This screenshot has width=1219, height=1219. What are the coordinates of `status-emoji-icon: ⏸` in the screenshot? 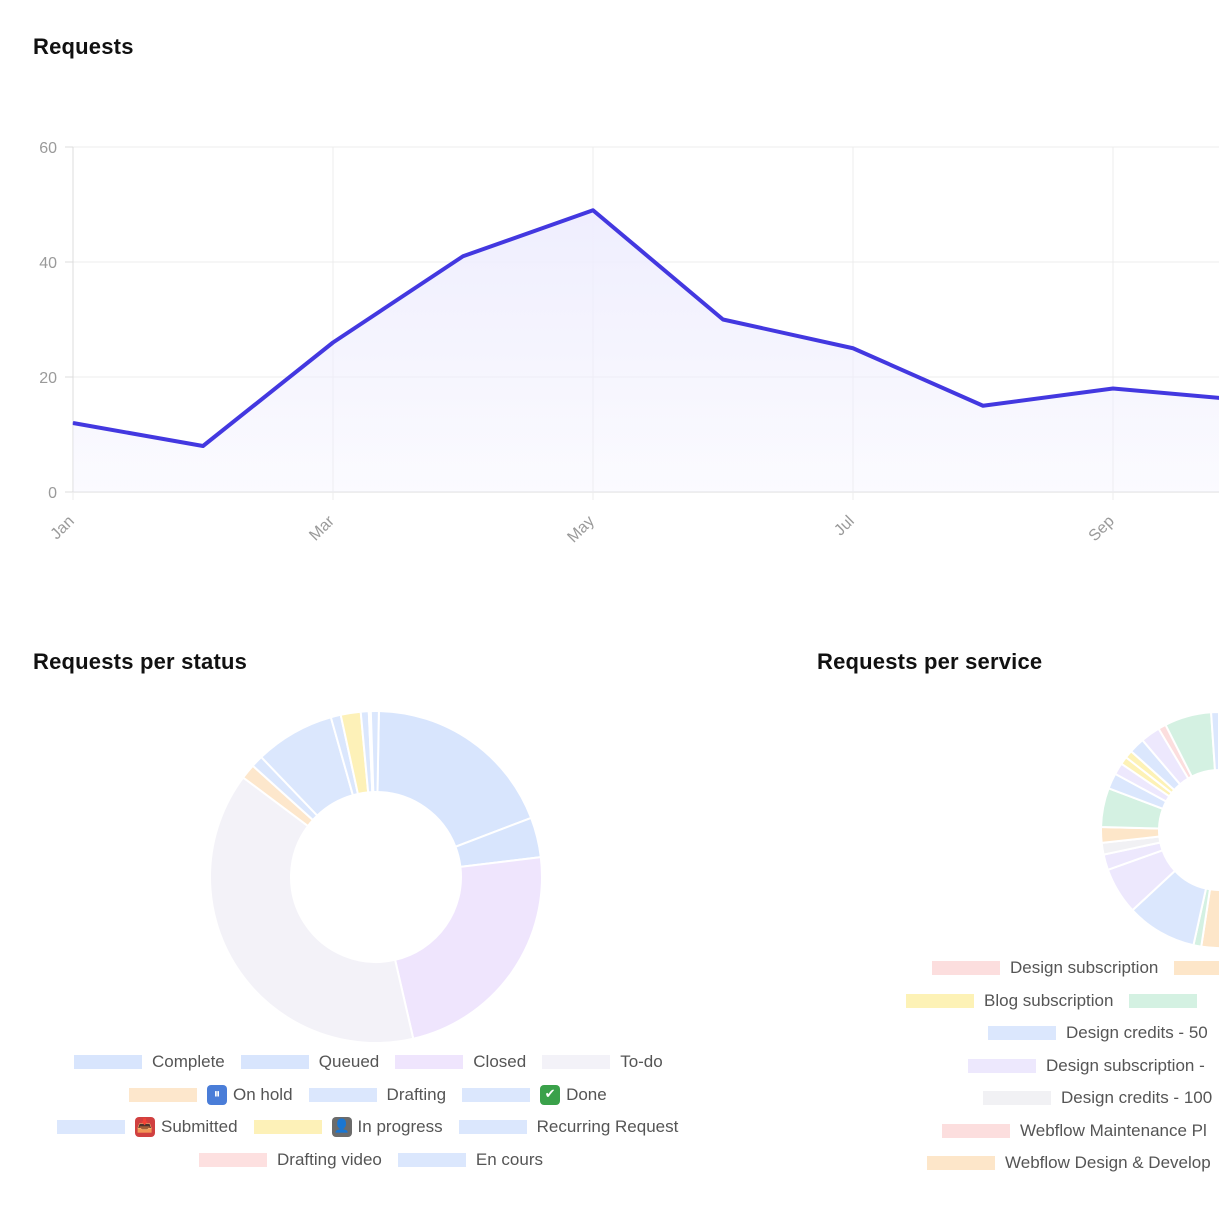 It's located at (217, 1095).